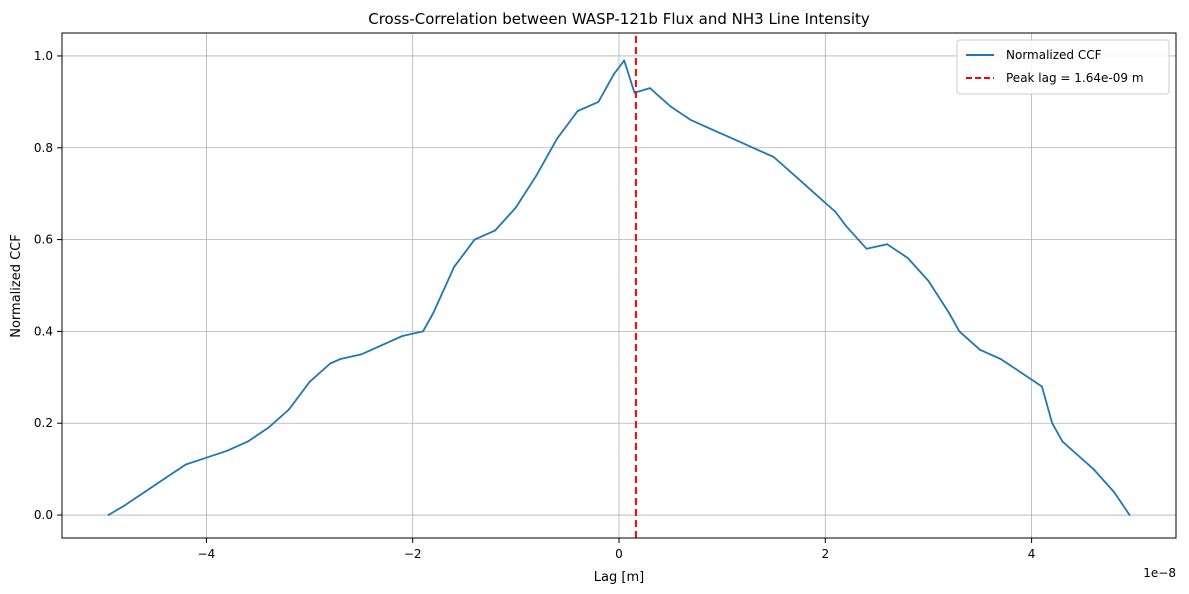 This screenshot has width=1189, height=594. I want to click on x-tick-label-0: −4, so click(207, 554).